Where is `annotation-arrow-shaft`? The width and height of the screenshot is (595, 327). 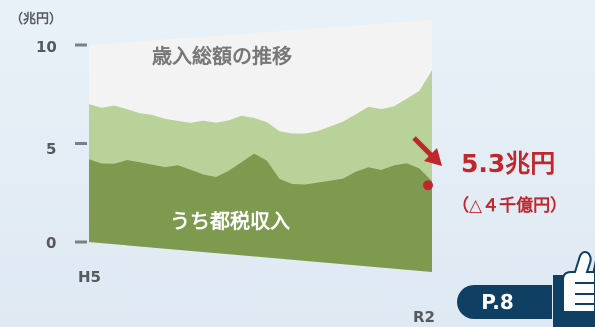
annotation-arrow-shaft is located at coordinates (423, 147).